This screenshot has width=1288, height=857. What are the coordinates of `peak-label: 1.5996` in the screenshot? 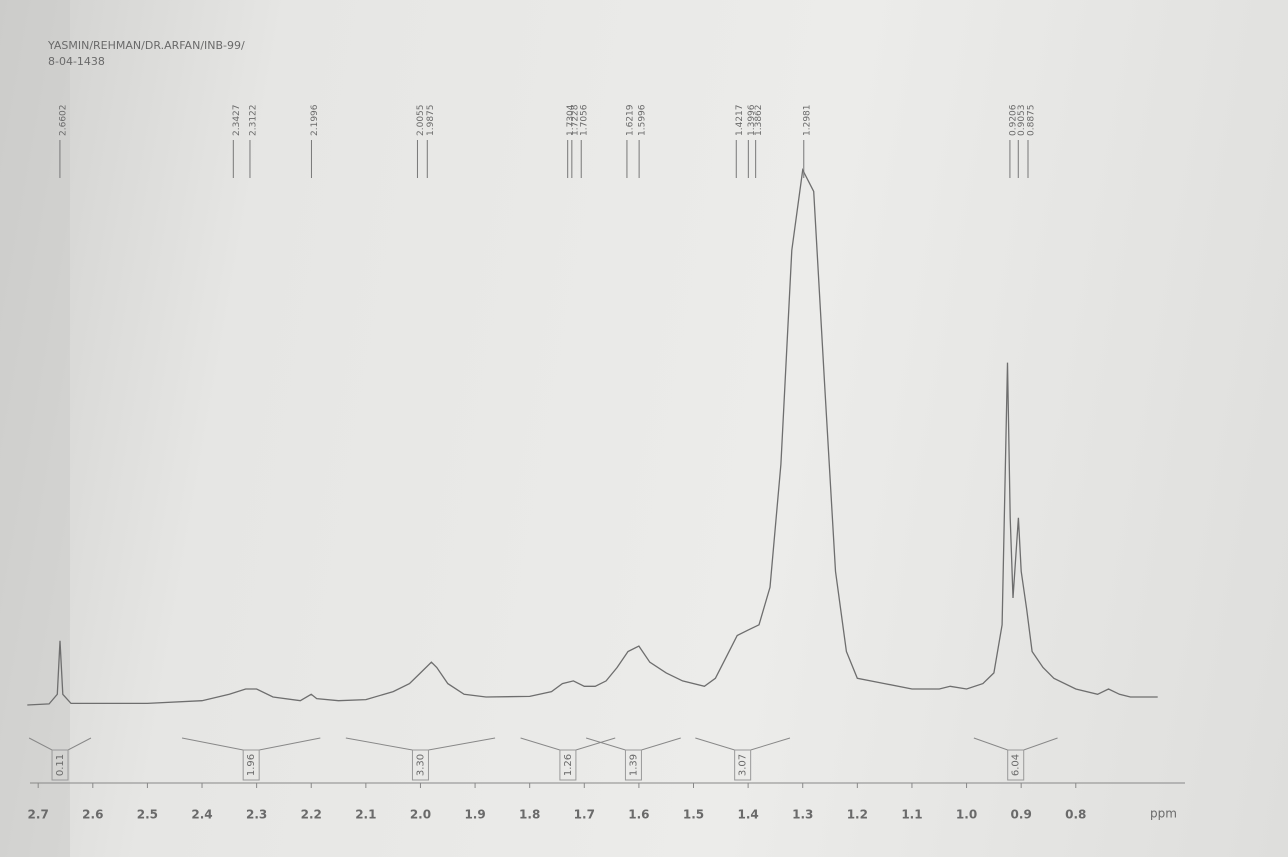 It's located at (643, 120).